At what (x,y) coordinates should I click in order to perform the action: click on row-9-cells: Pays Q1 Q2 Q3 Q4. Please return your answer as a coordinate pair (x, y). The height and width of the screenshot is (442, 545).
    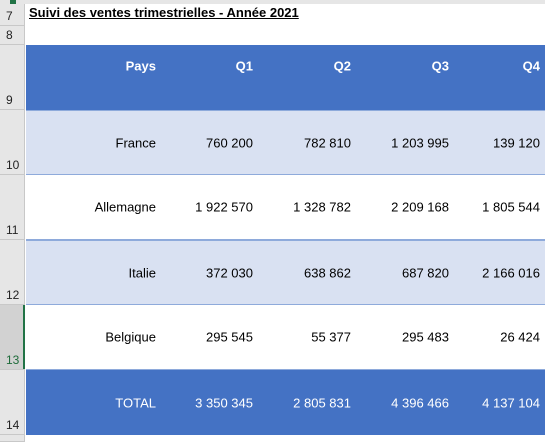
    Looking at the image, I should click on (285, 77).